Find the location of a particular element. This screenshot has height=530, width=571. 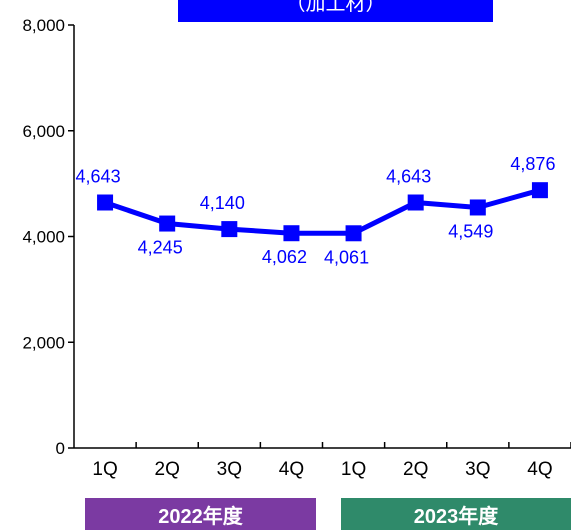

y-axis-ticks: 0 2,000 4,000 6,000 8,000 is located at coordinates (48, 237).